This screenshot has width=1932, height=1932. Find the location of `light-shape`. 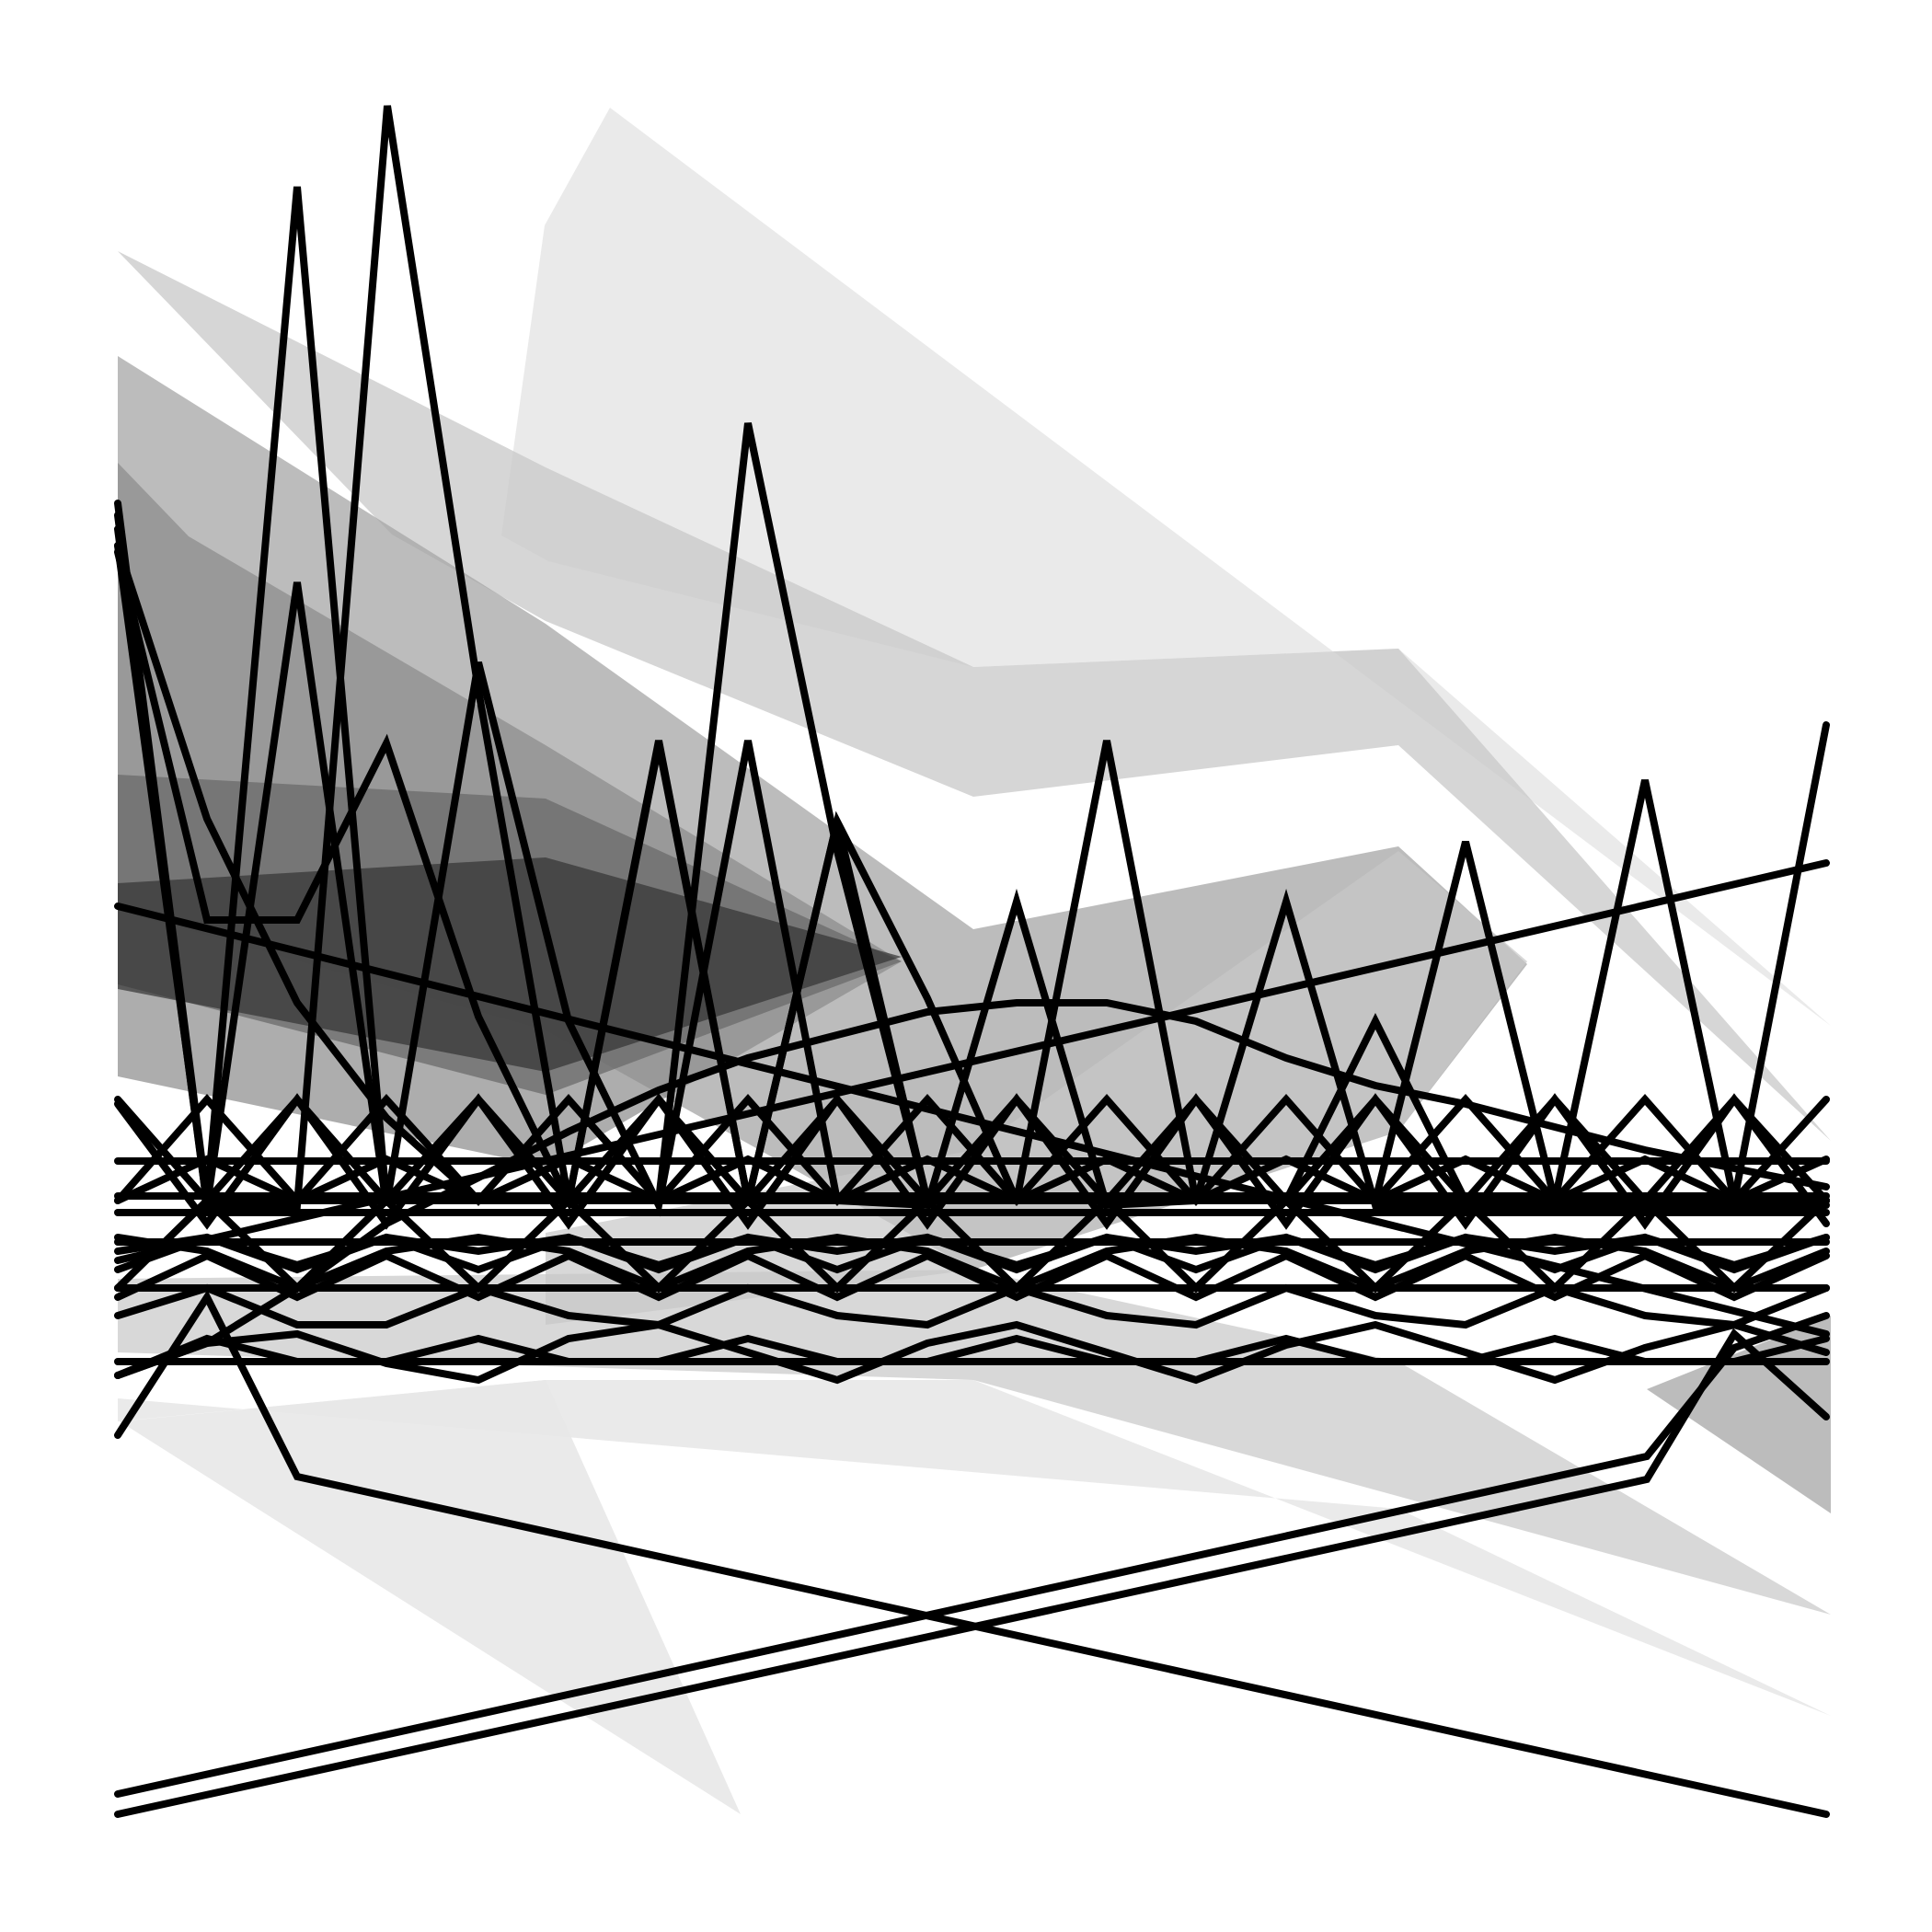

light-shape is located at coordinates (430, 1597).